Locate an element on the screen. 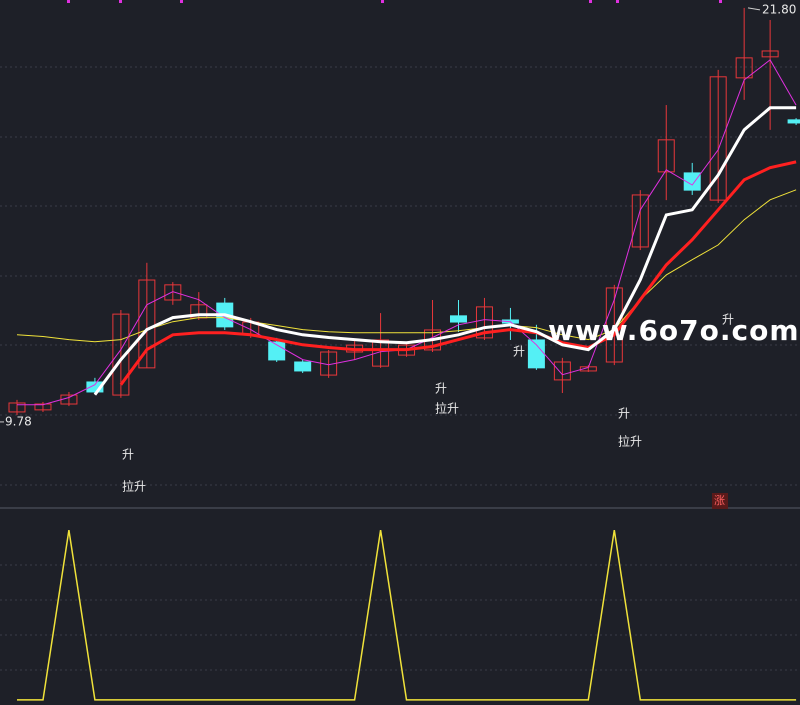 The width and height of the screenshot is (800, 705). price-mark-arrow is located at coordinates (754, 9).